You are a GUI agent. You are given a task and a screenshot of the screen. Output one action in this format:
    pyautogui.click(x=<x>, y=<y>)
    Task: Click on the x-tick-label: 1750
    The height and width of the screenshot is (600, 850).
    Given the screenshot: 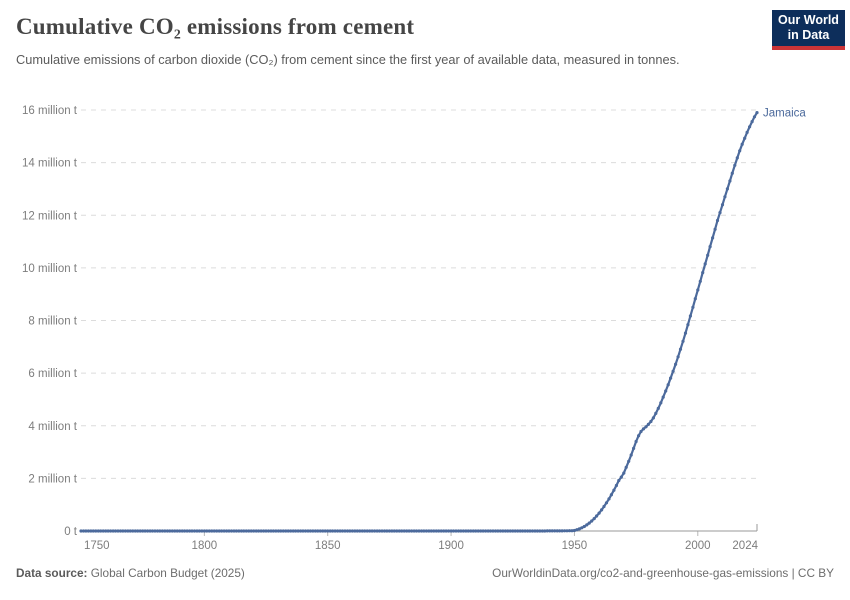 What is the action you would take?
    pyautogui.click(x=97, y=546)
    